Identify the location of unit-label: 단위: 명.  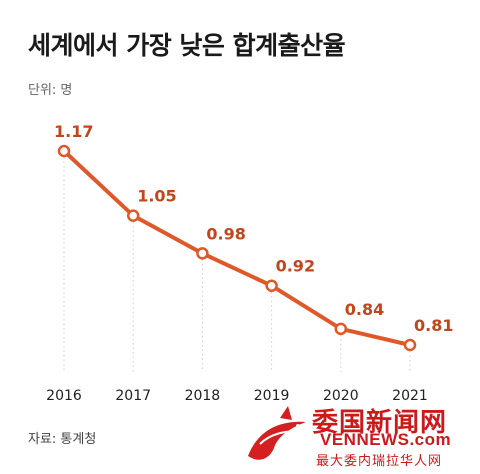
(50, 90).